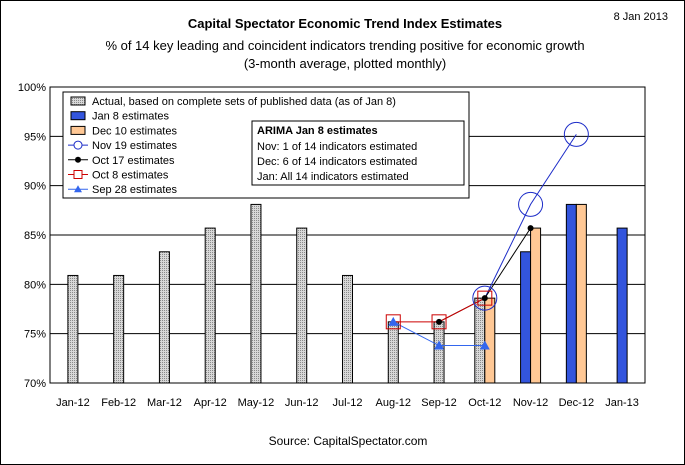 The width and height of the screenshot is (685, 465). What do you see at coordinates (35, 236) in the screenshot?
I see `y-tick-label: 85%` at bounding box center [35, 236].